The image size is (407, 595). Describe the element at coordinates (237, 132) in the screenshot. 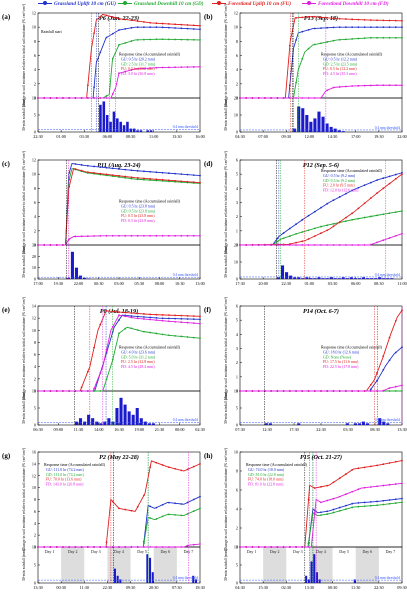

I see `rain-y-tick-label: 0` at that location.